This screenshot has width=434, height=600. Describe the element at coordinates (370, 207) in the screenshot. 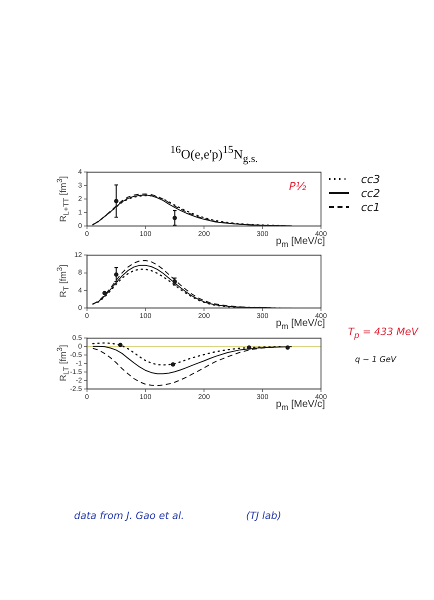

I see `legend-label: cc1` at that location.